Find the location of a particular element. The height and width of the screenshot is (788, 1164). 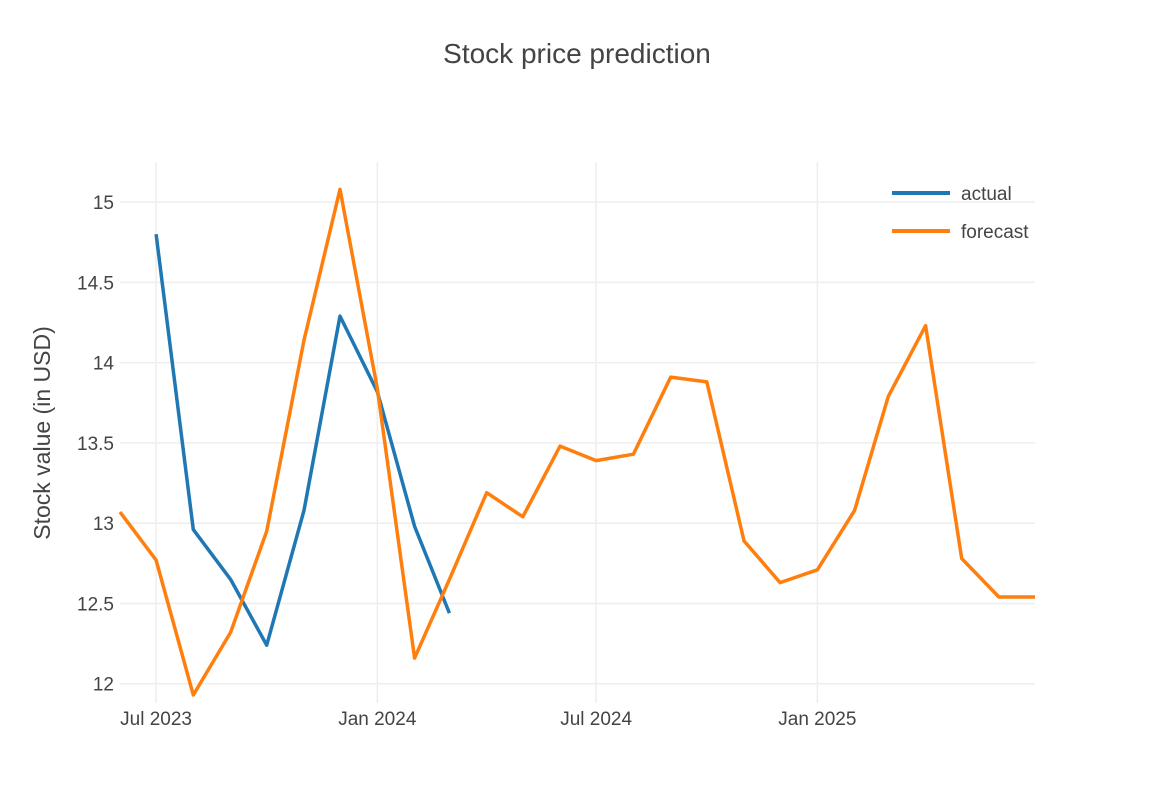

x-tick-label: Jan 2024 is located at coordinates (377, 719).